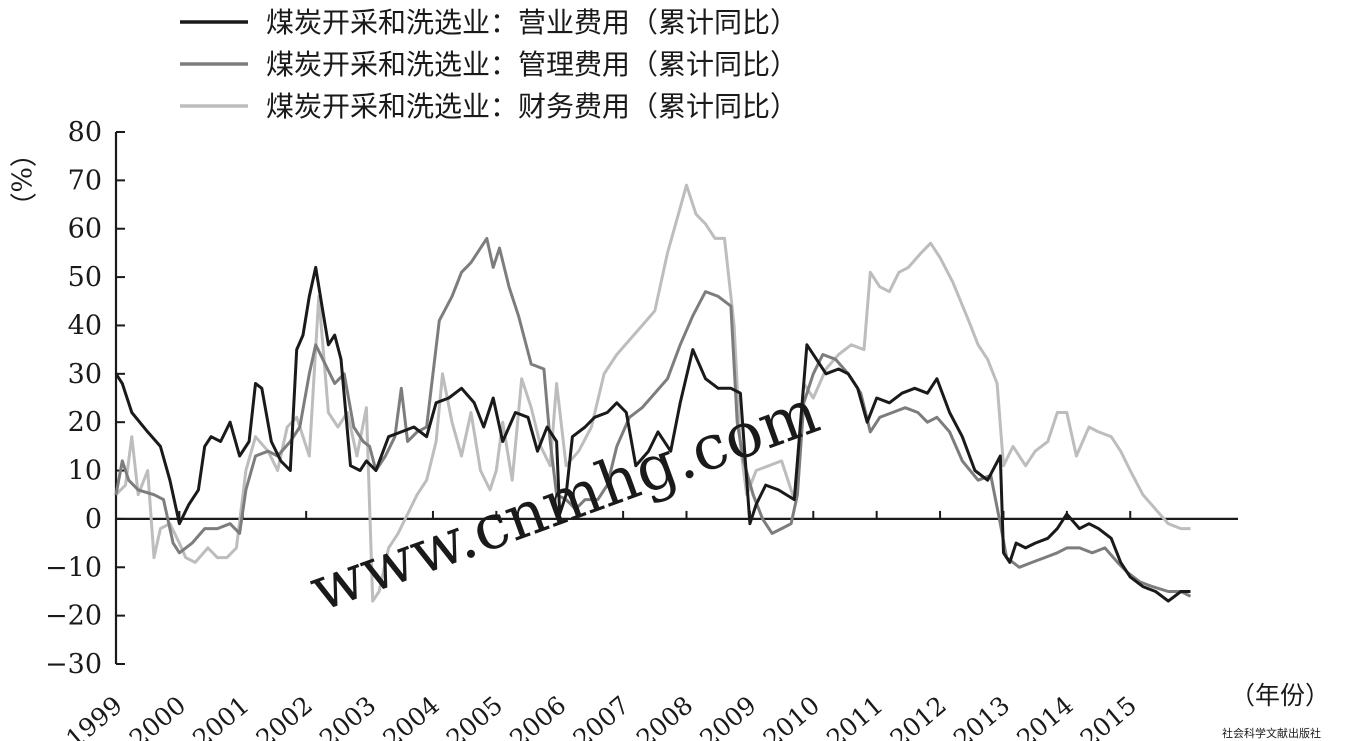 This screenshot has height=741, width=1347. I want to click on x-tick-label: 2011, so click(854, 715).